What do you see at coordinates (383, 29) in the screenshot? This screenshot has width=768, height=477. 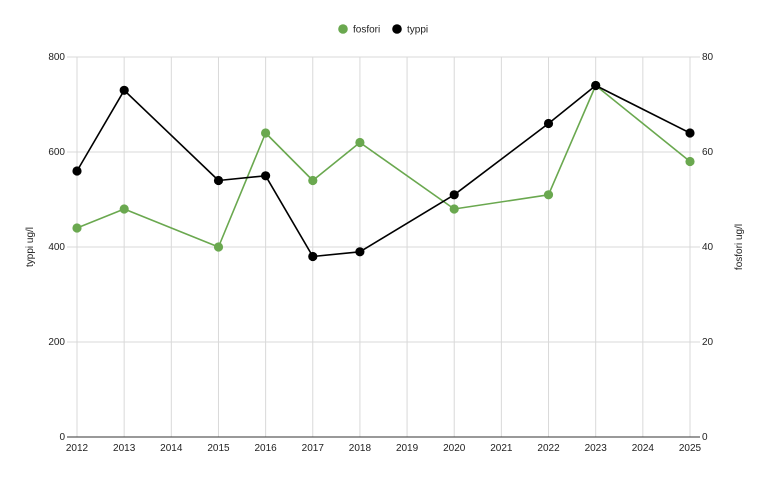 I see `legend: fosfori typpi` at bounding box center [383, 29].